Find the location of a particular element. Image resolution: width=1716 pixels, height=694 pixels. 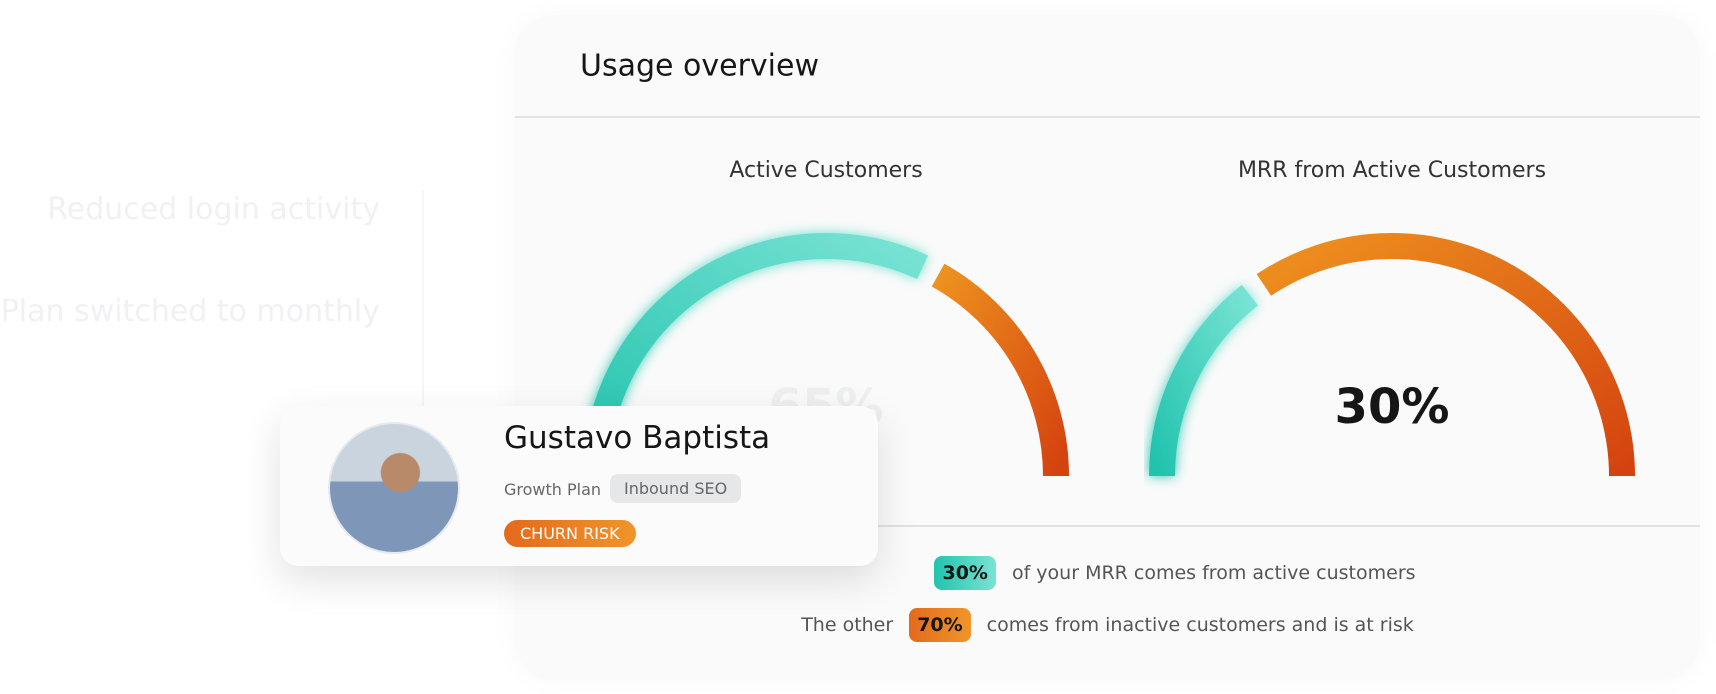

timeline-item: Plan switched to monthly is located at coordinates (190, 311).